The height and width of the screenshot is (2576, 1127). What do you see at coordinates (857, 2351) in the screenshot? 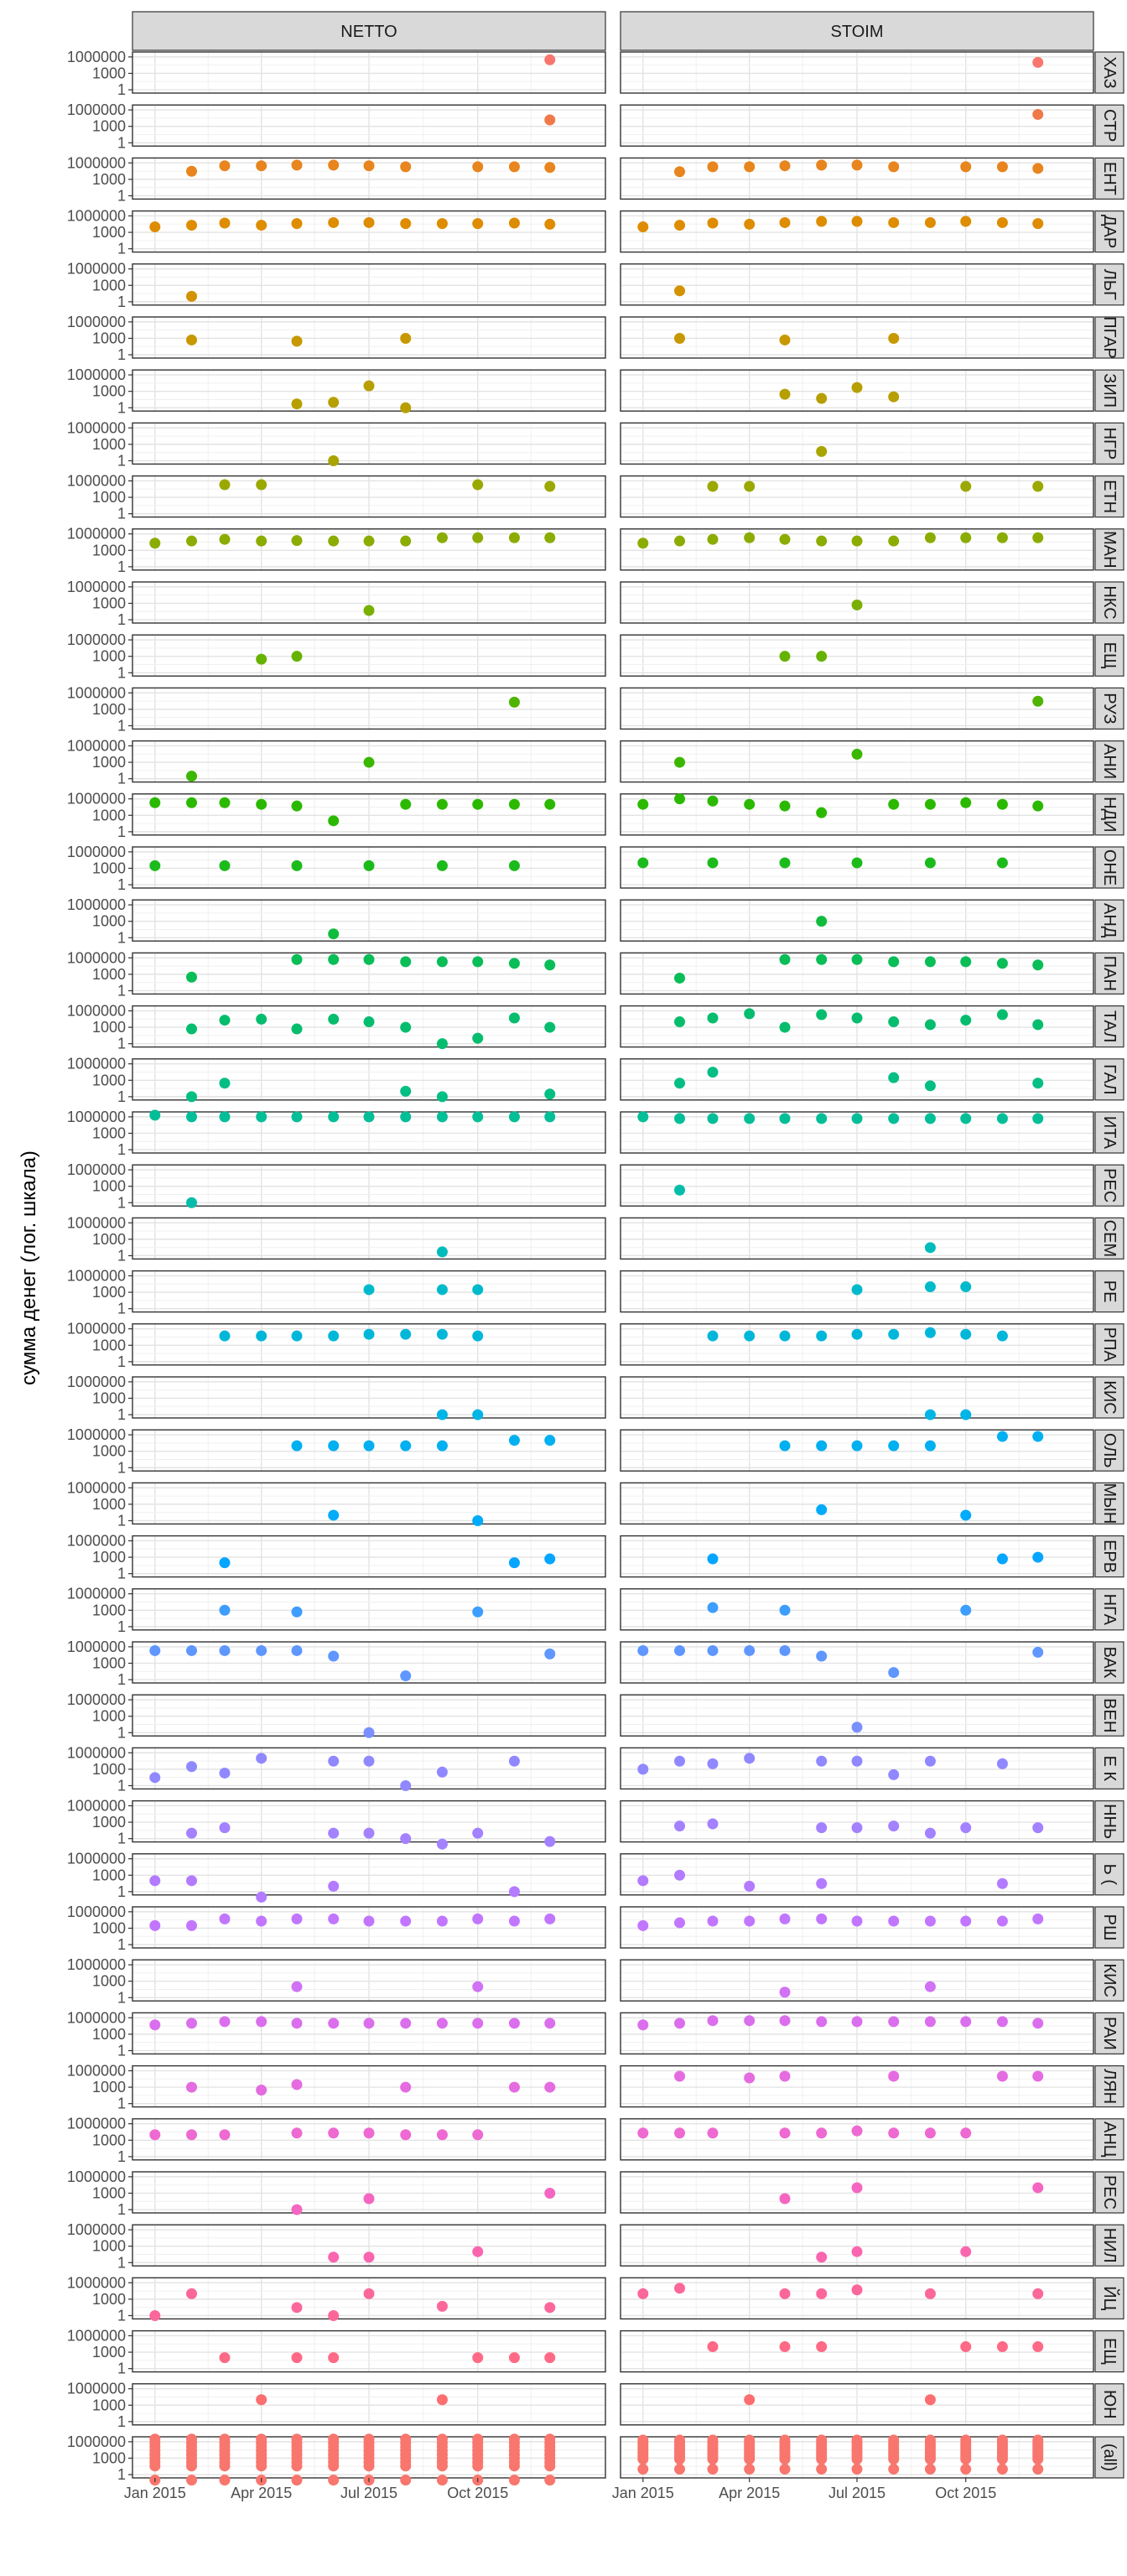
I see `panel-r43-c1` at bounding box center [857, 2351].